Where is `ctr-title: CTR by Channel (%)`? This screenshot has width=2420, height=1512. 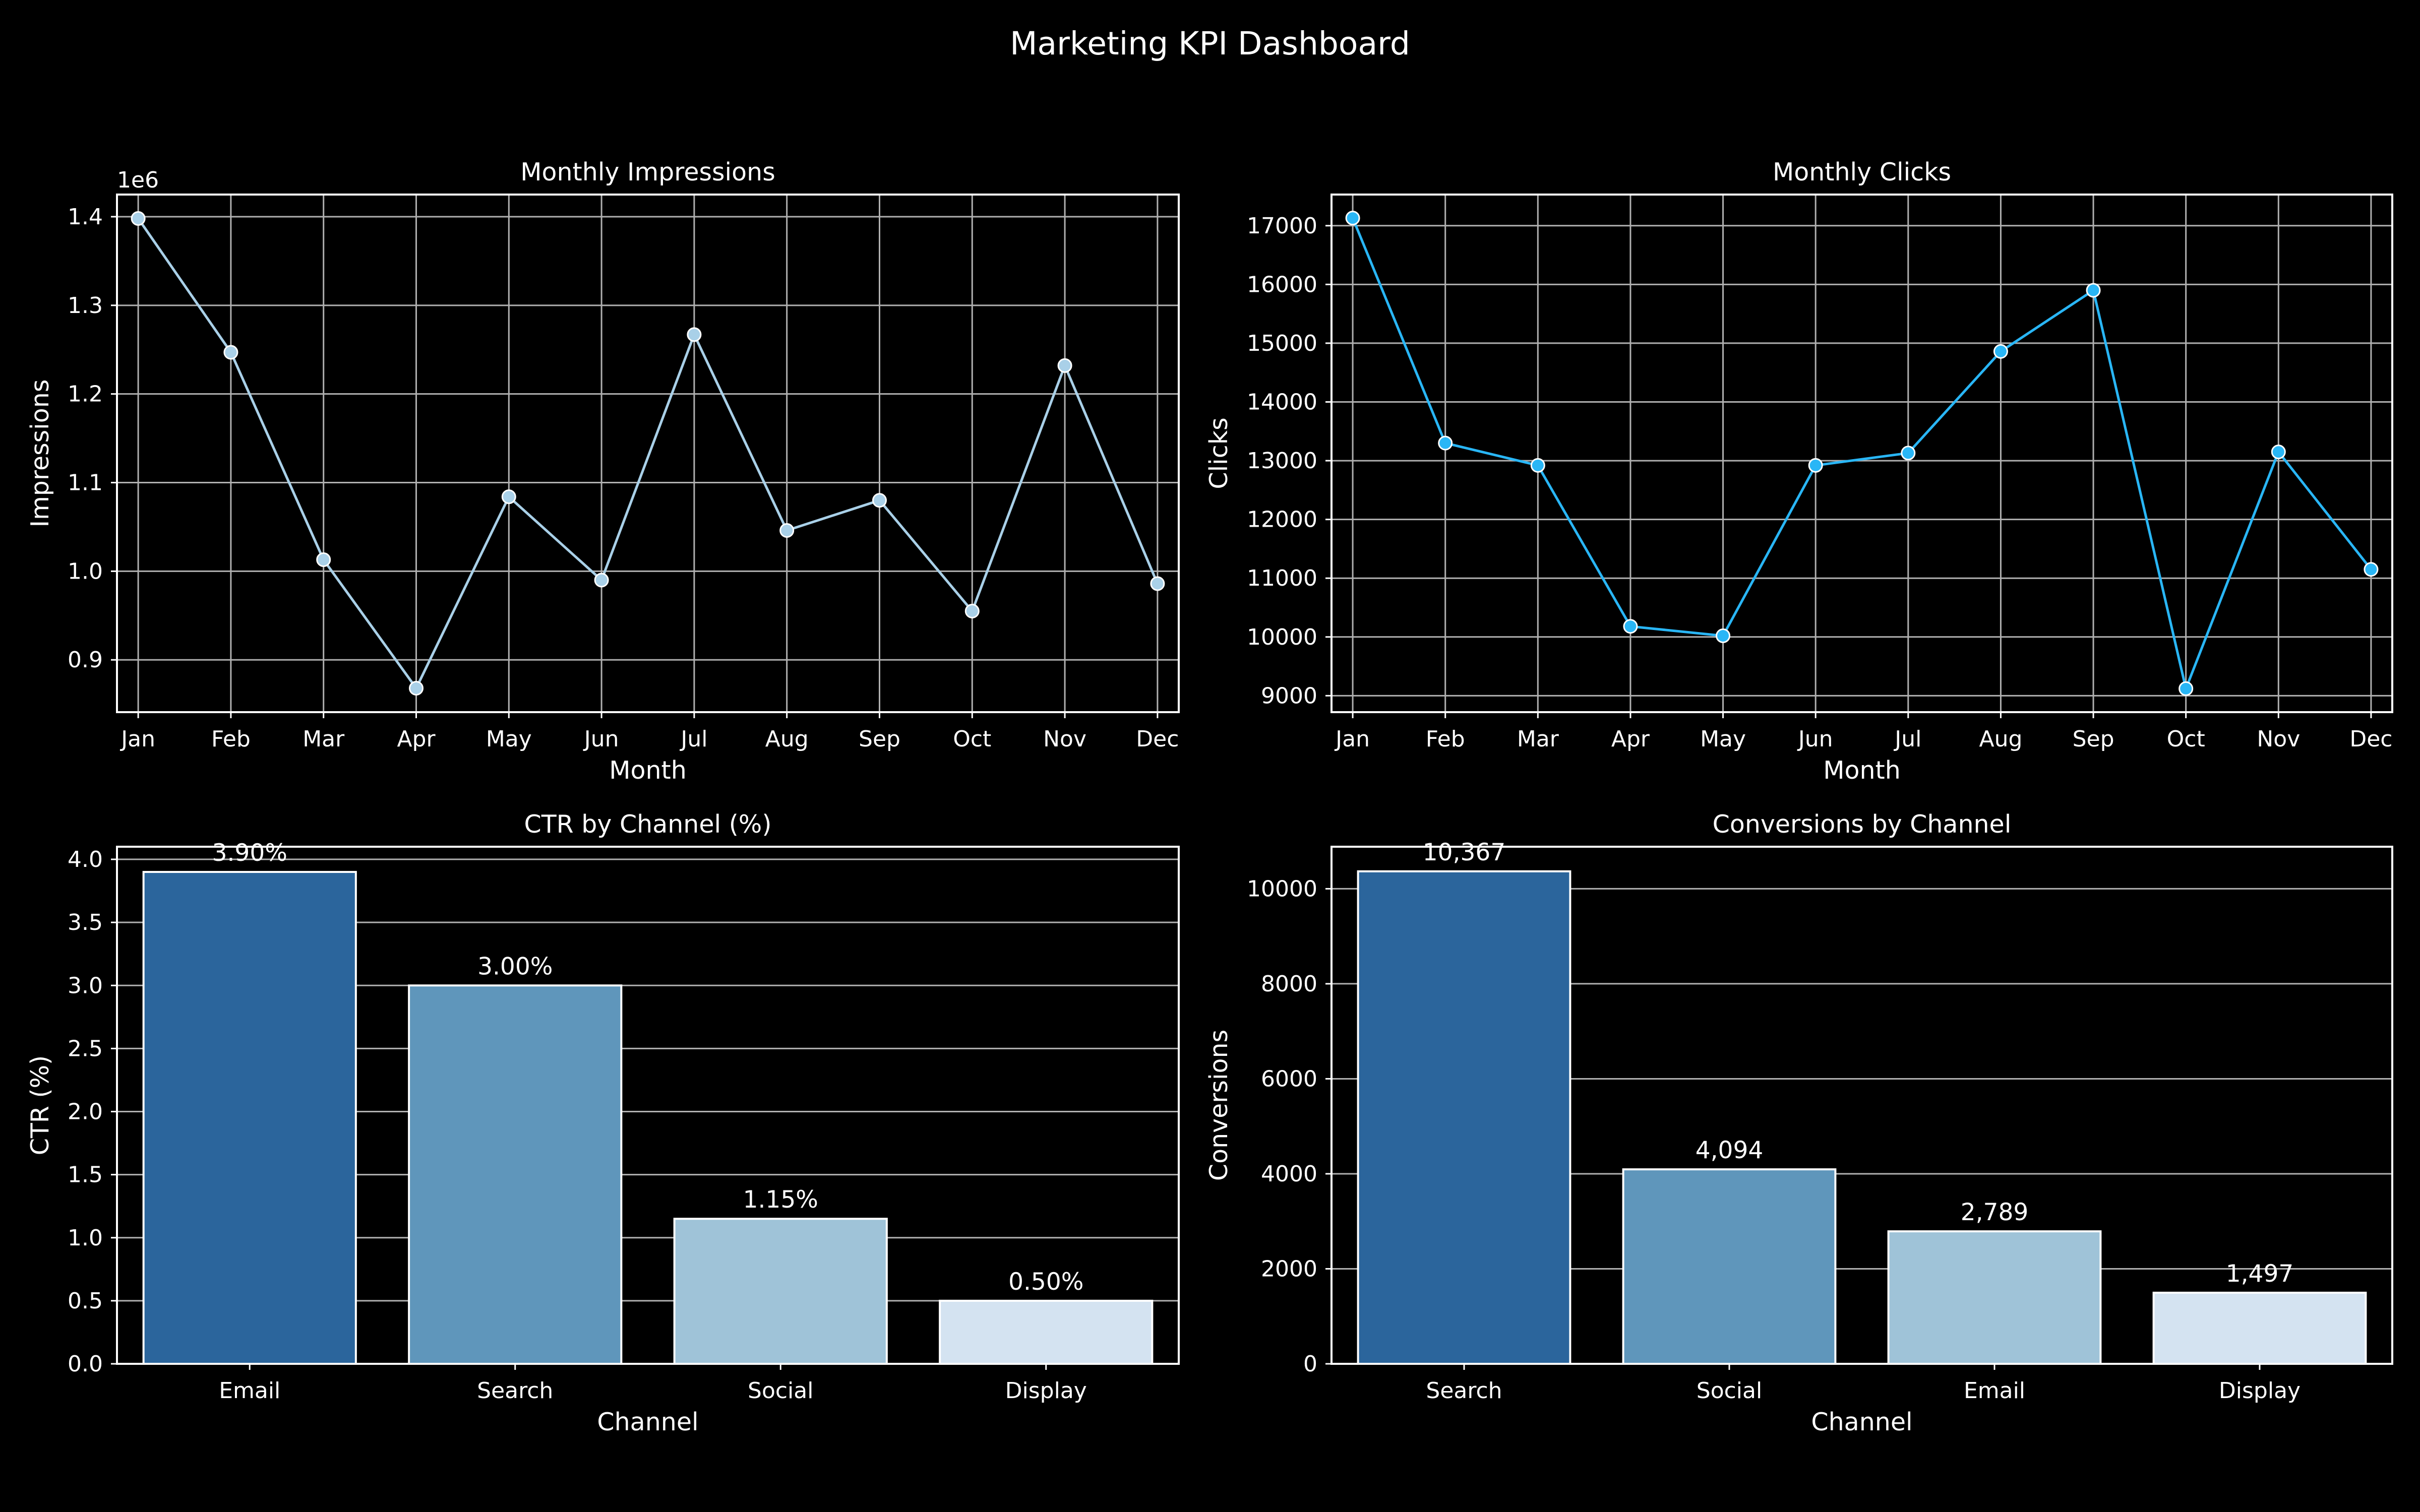
ctr-title: CTR by Channel (%) is located at coordinates (648, 825).